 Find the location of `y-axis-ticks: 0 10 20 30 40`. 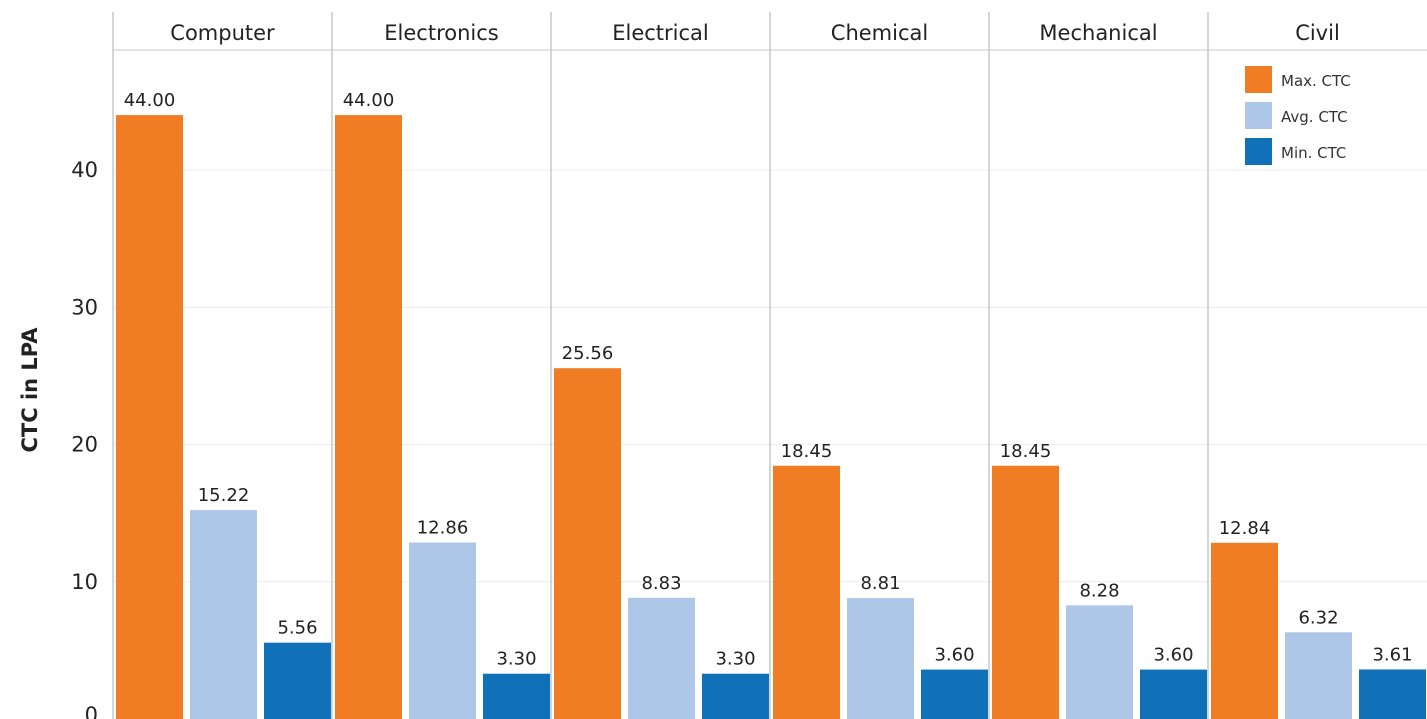

y-axis-ticks: 0 10 20 30 40 is located at coordinates (84, 438).